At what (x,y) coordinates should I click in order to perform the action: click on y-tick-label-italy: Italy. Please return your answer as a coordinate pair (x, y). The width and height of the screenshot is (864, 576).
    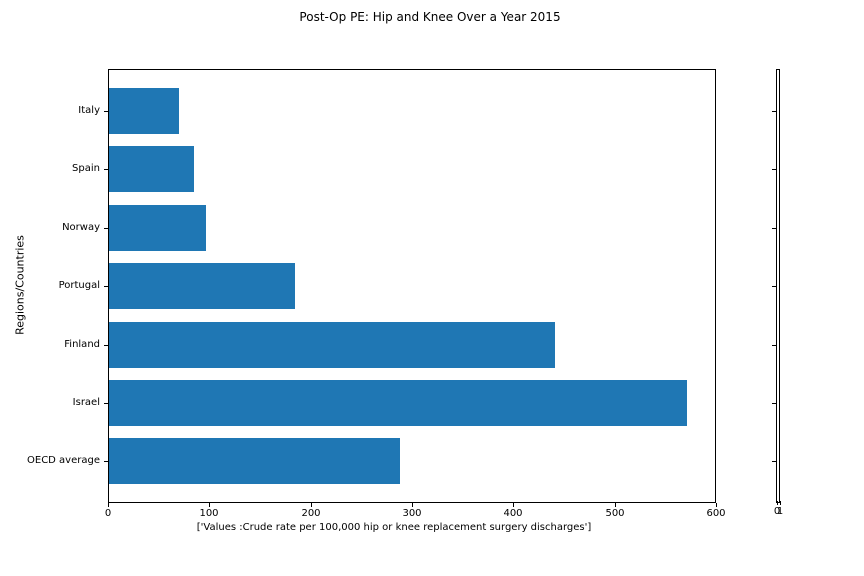
    Looking at the image, I should click on (89, 110).